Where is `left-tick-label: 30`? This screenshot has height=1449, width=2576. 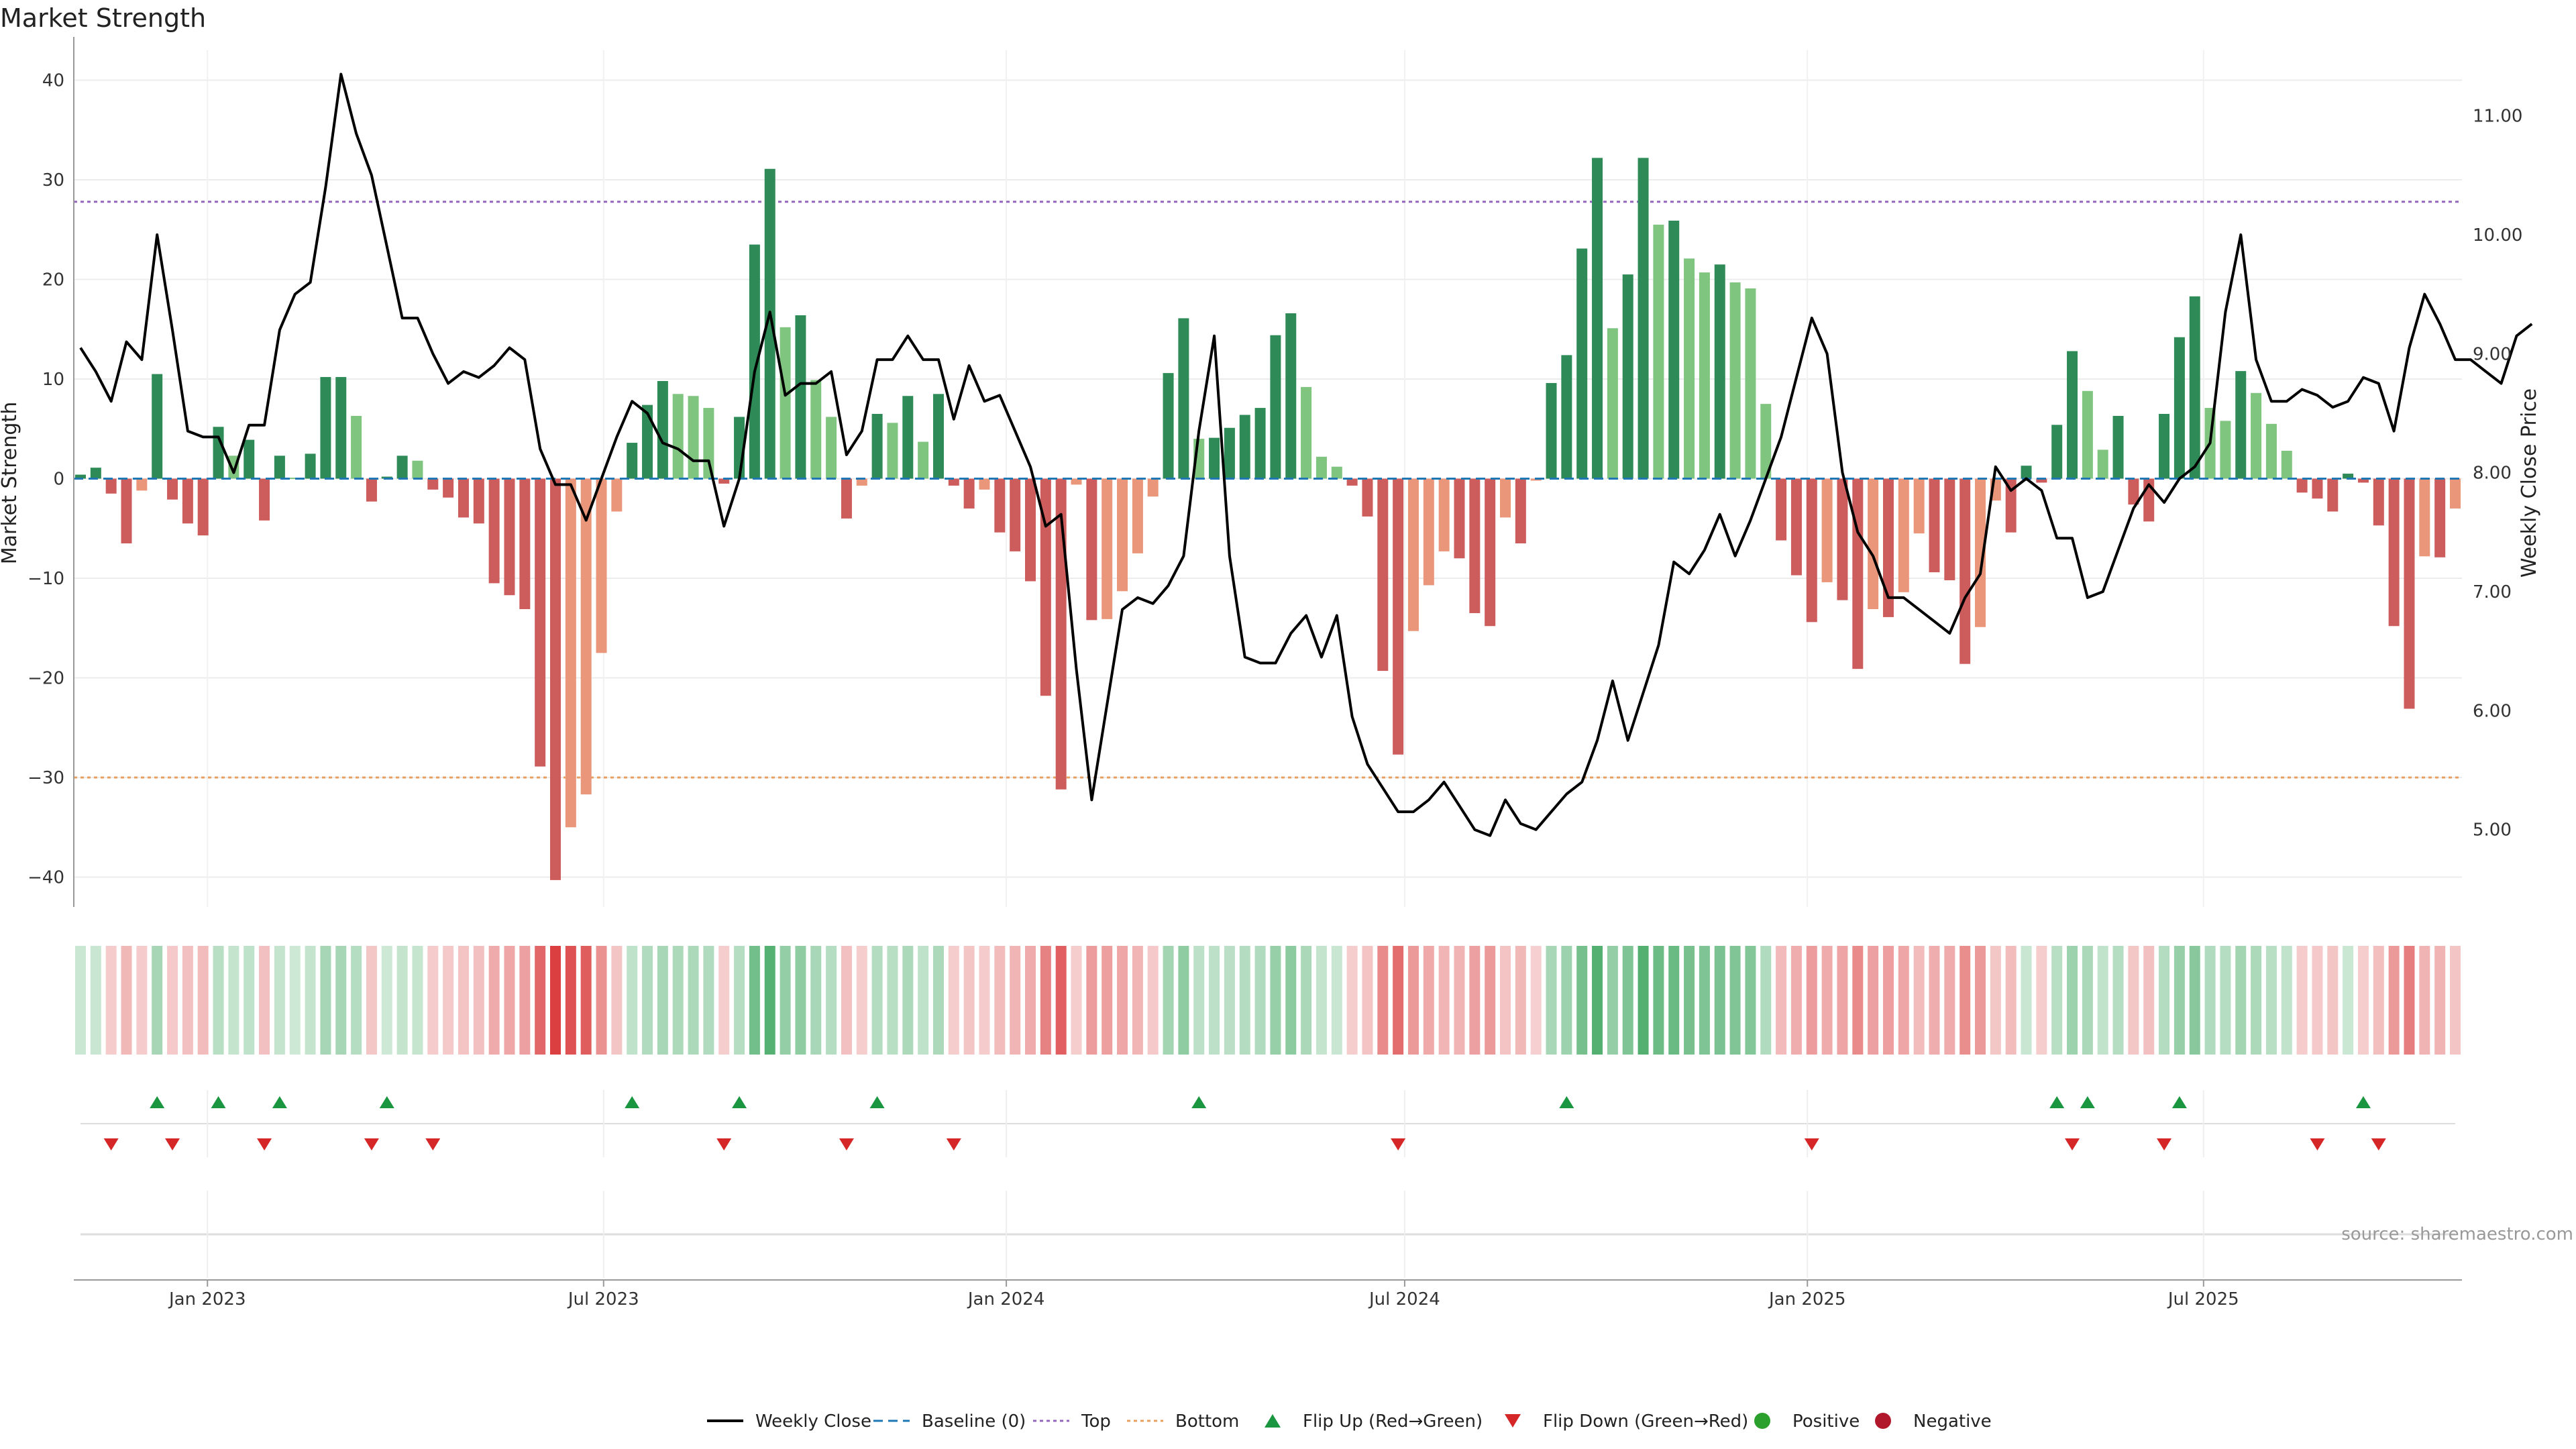 left-tick-label: 30 is located at coordinates (53, 180).